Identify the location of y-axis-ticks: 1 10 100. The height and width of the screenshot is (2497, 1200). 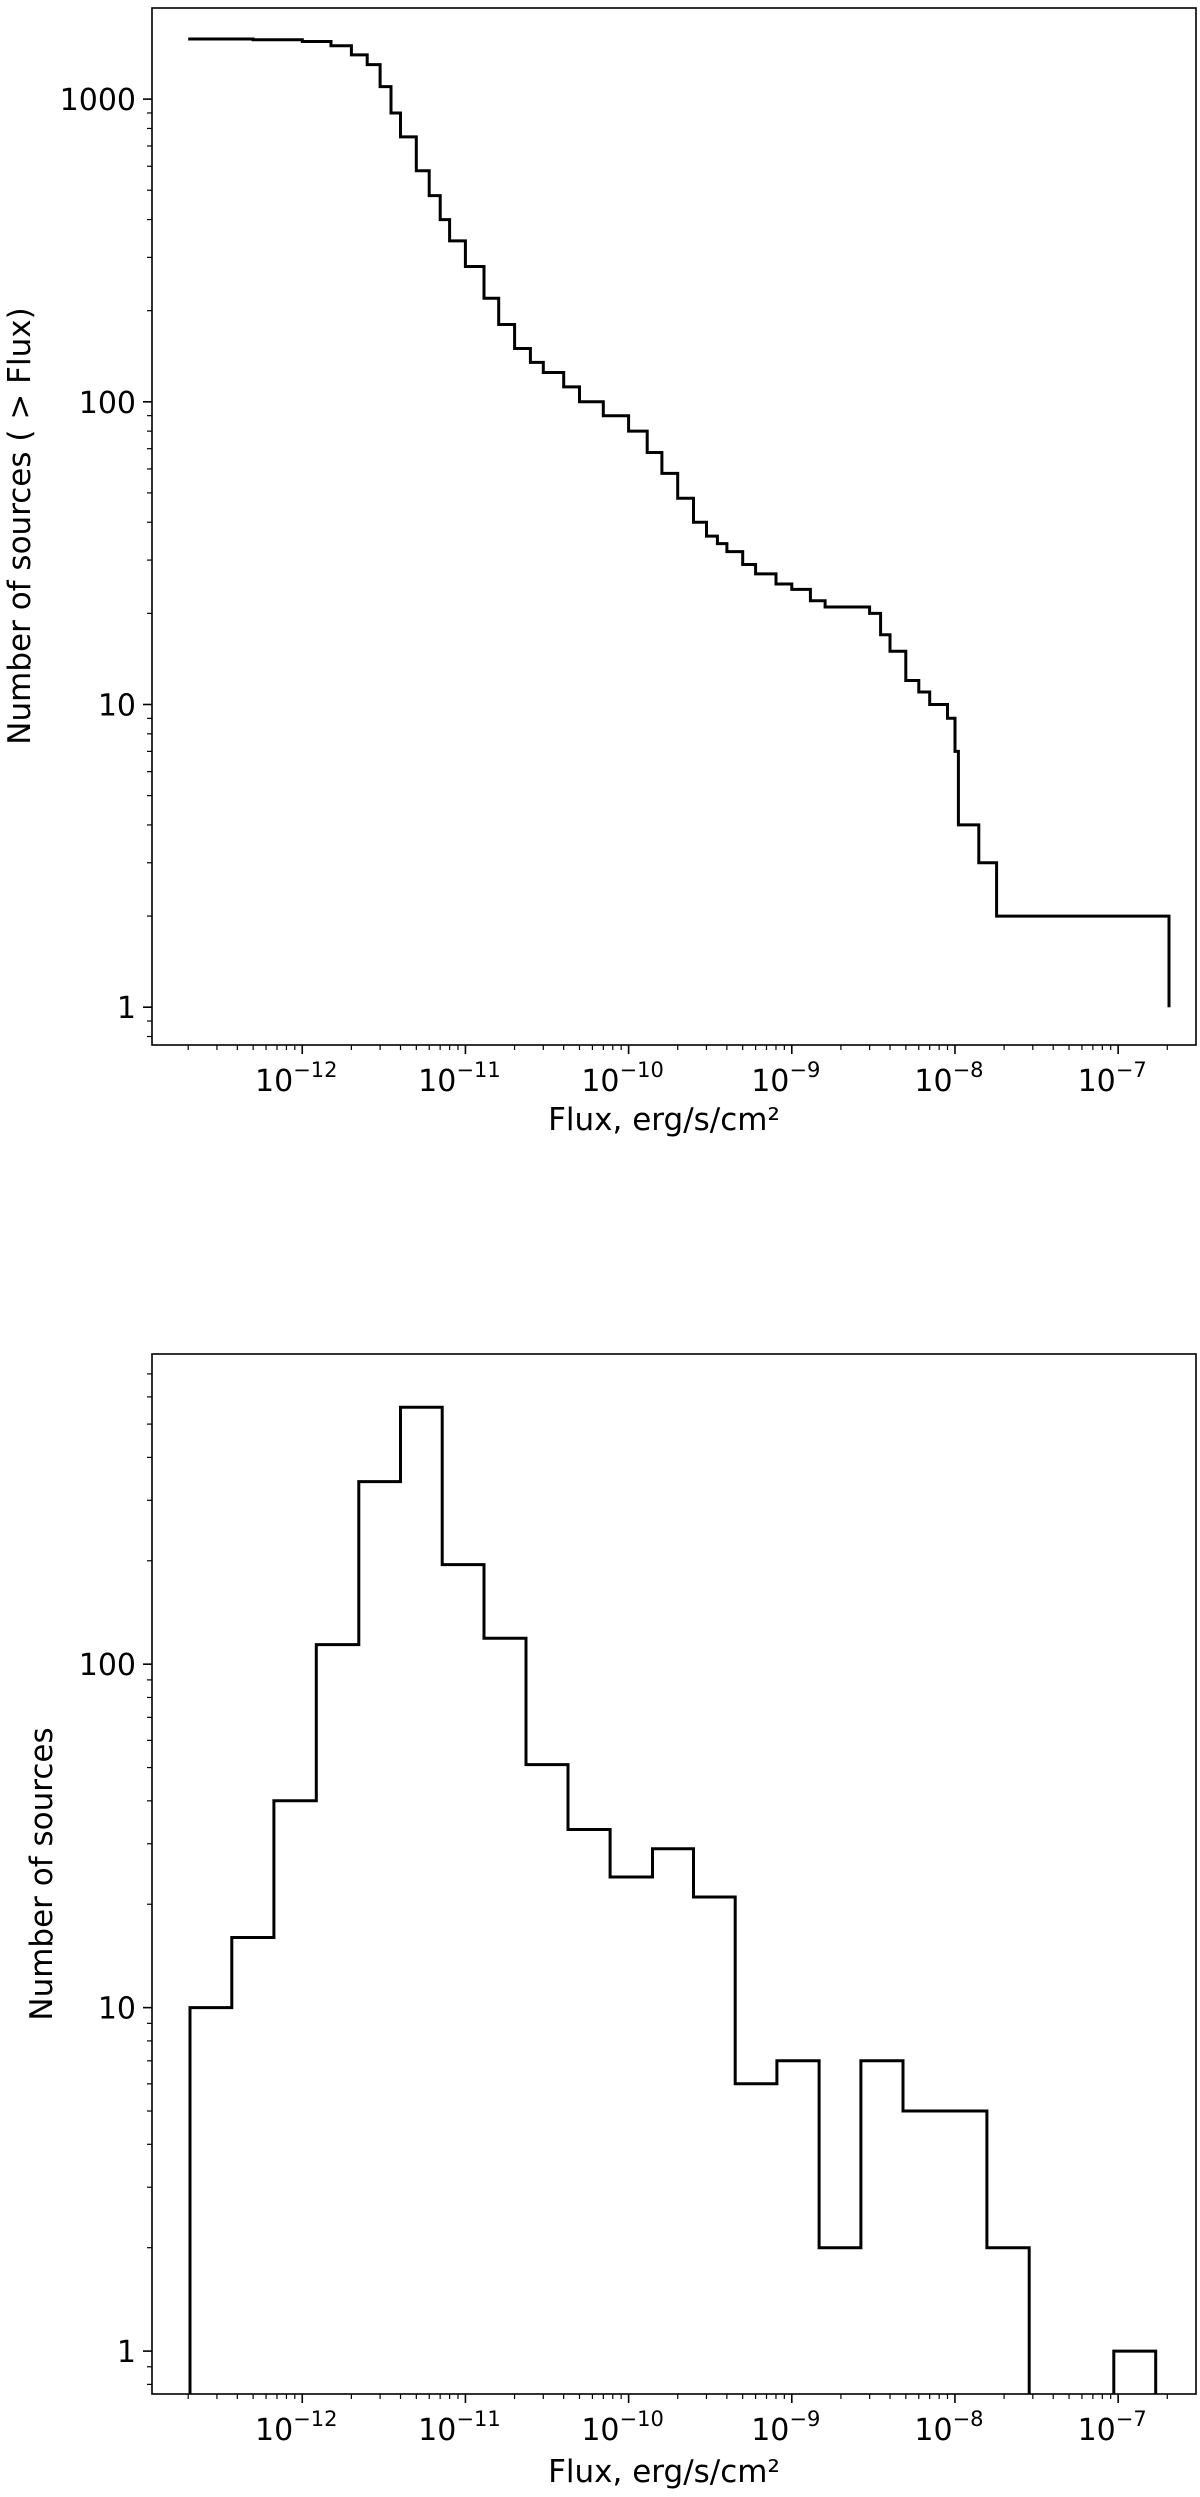
(115, 2009).